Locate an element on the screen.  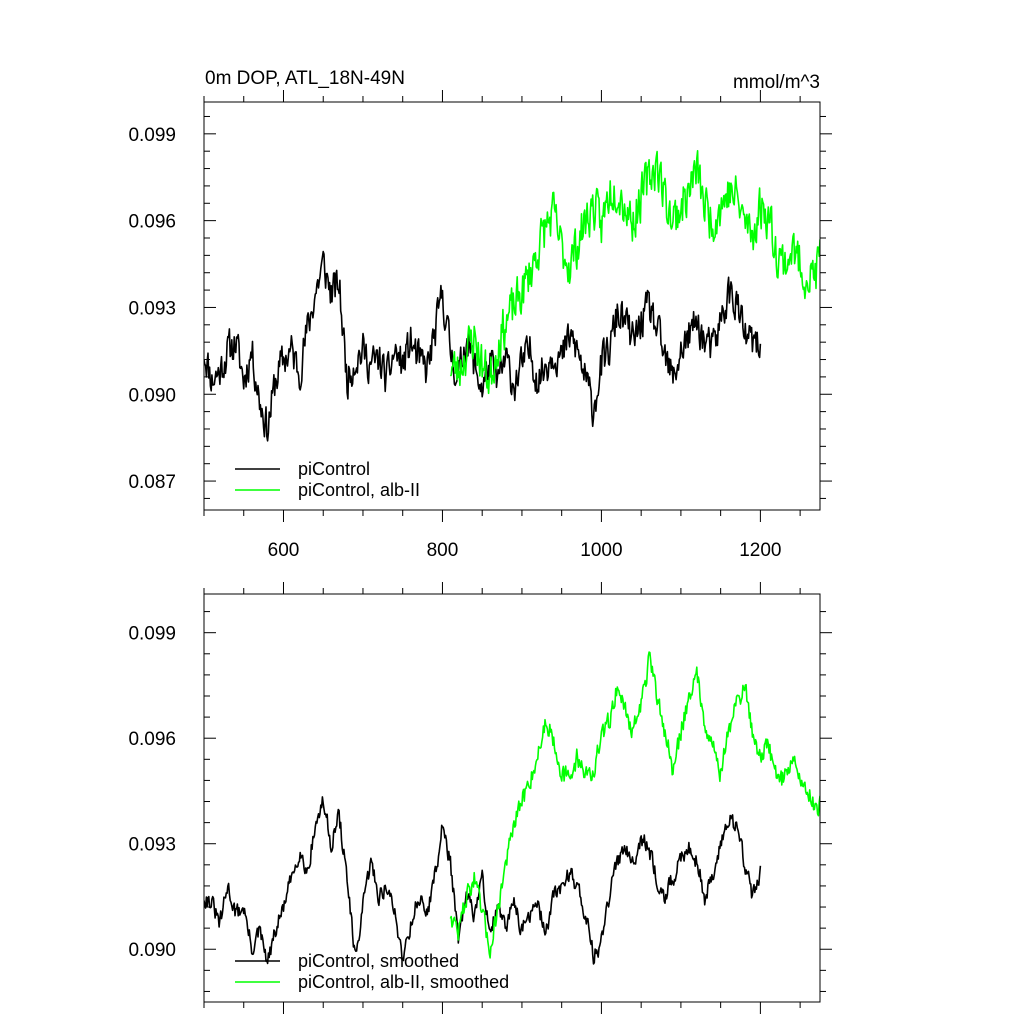
series-line-picontrol-smoothed is located at coordinates (483, 880).